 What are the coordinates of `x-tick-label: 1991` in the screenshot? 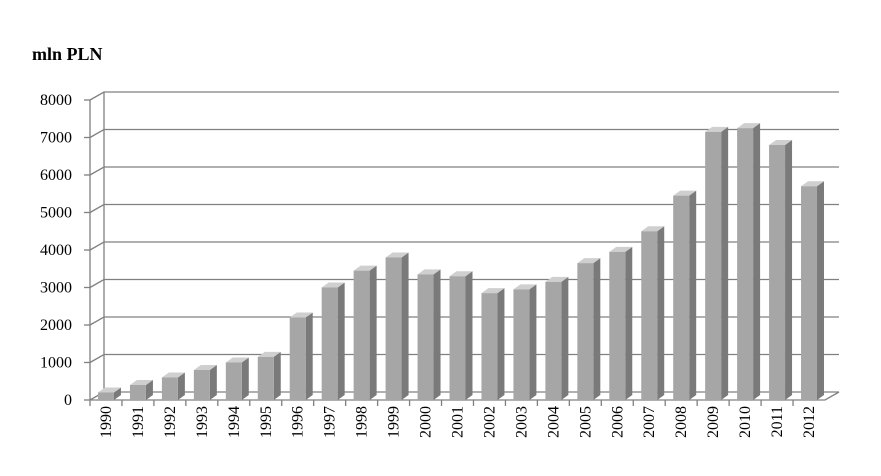 It's located at (138, 422).